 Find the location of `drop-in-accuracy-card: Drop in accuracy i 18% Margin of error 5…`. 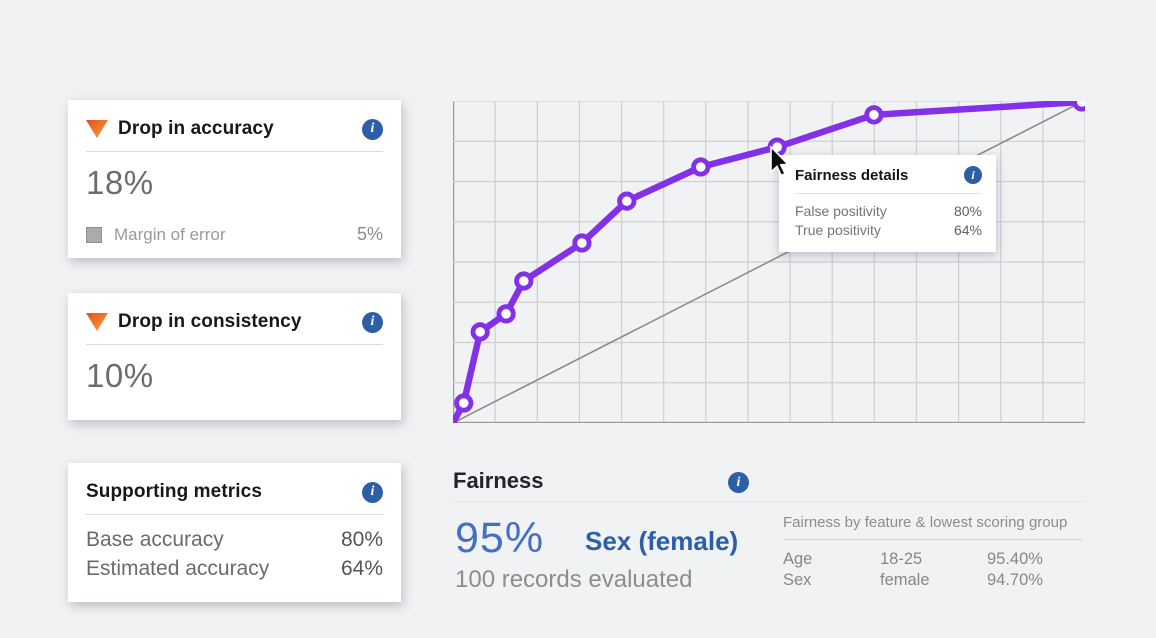

drop-in-accuracy-card: Drop in accuracy i 18% Margin of error 5… is located at coordinates (234, 179).